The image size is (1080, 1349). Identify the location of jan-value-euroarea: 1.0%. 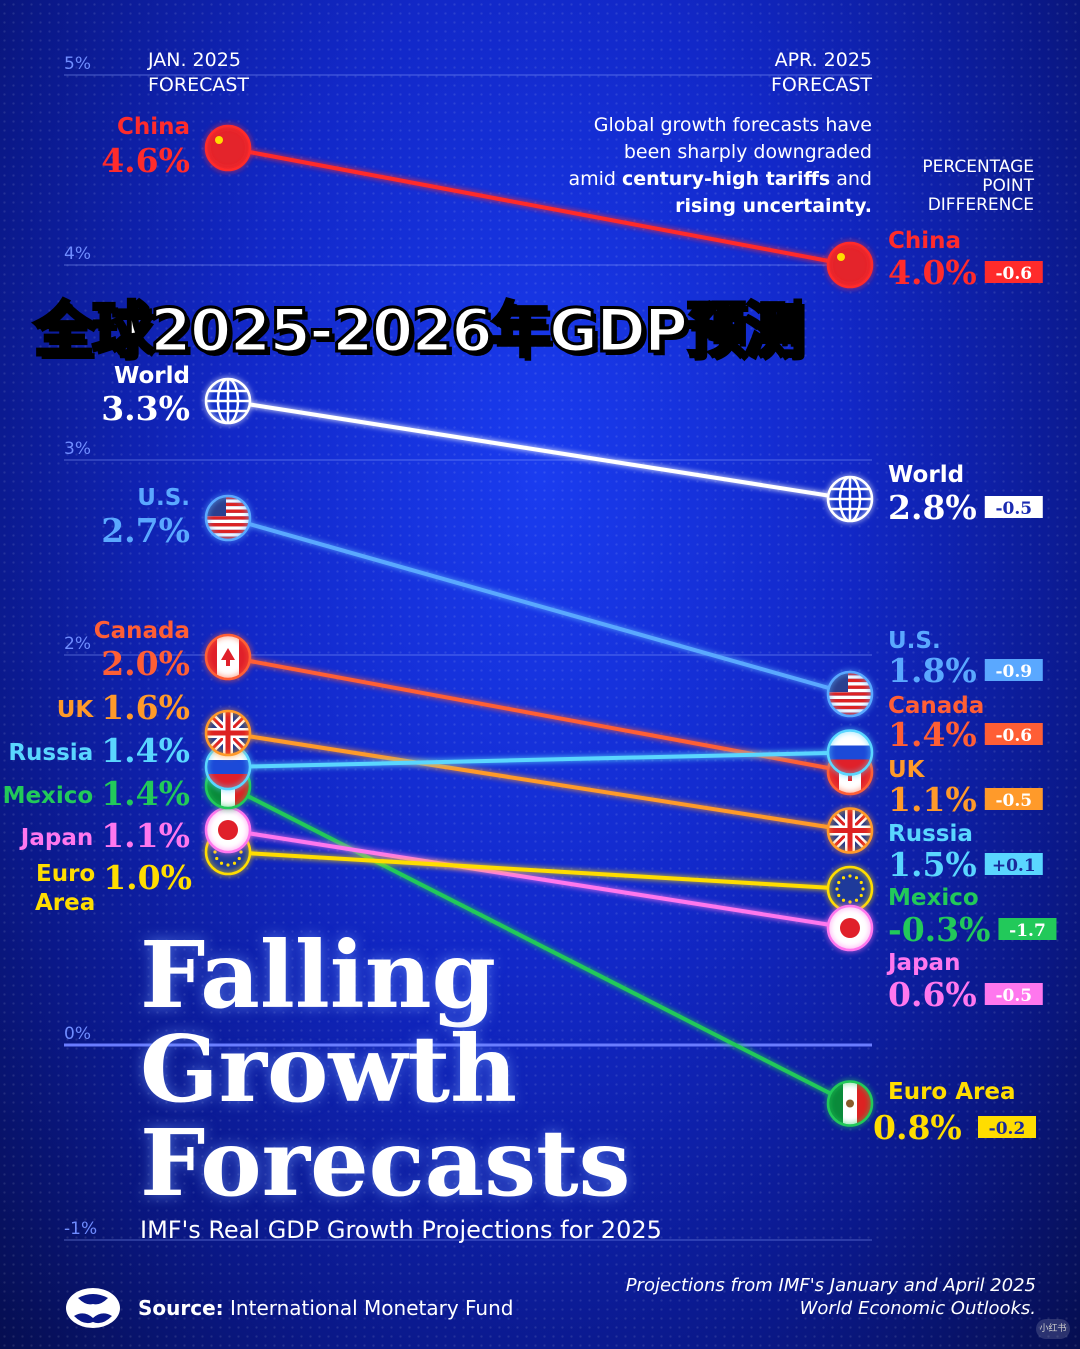
(147, 877).